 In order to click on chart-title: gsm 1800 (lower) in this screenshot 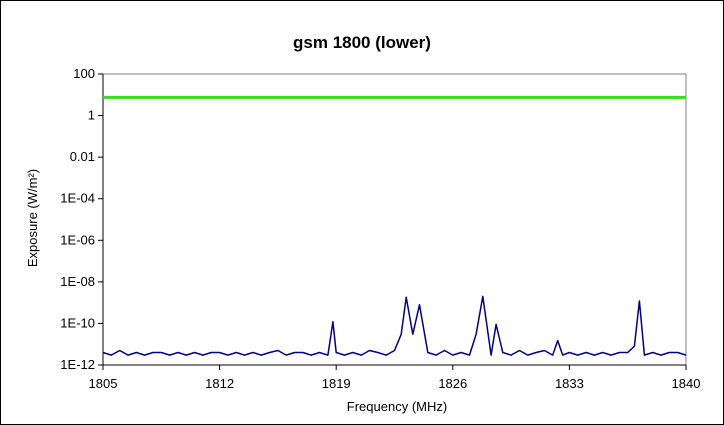, I will do `click(362, 42)`.